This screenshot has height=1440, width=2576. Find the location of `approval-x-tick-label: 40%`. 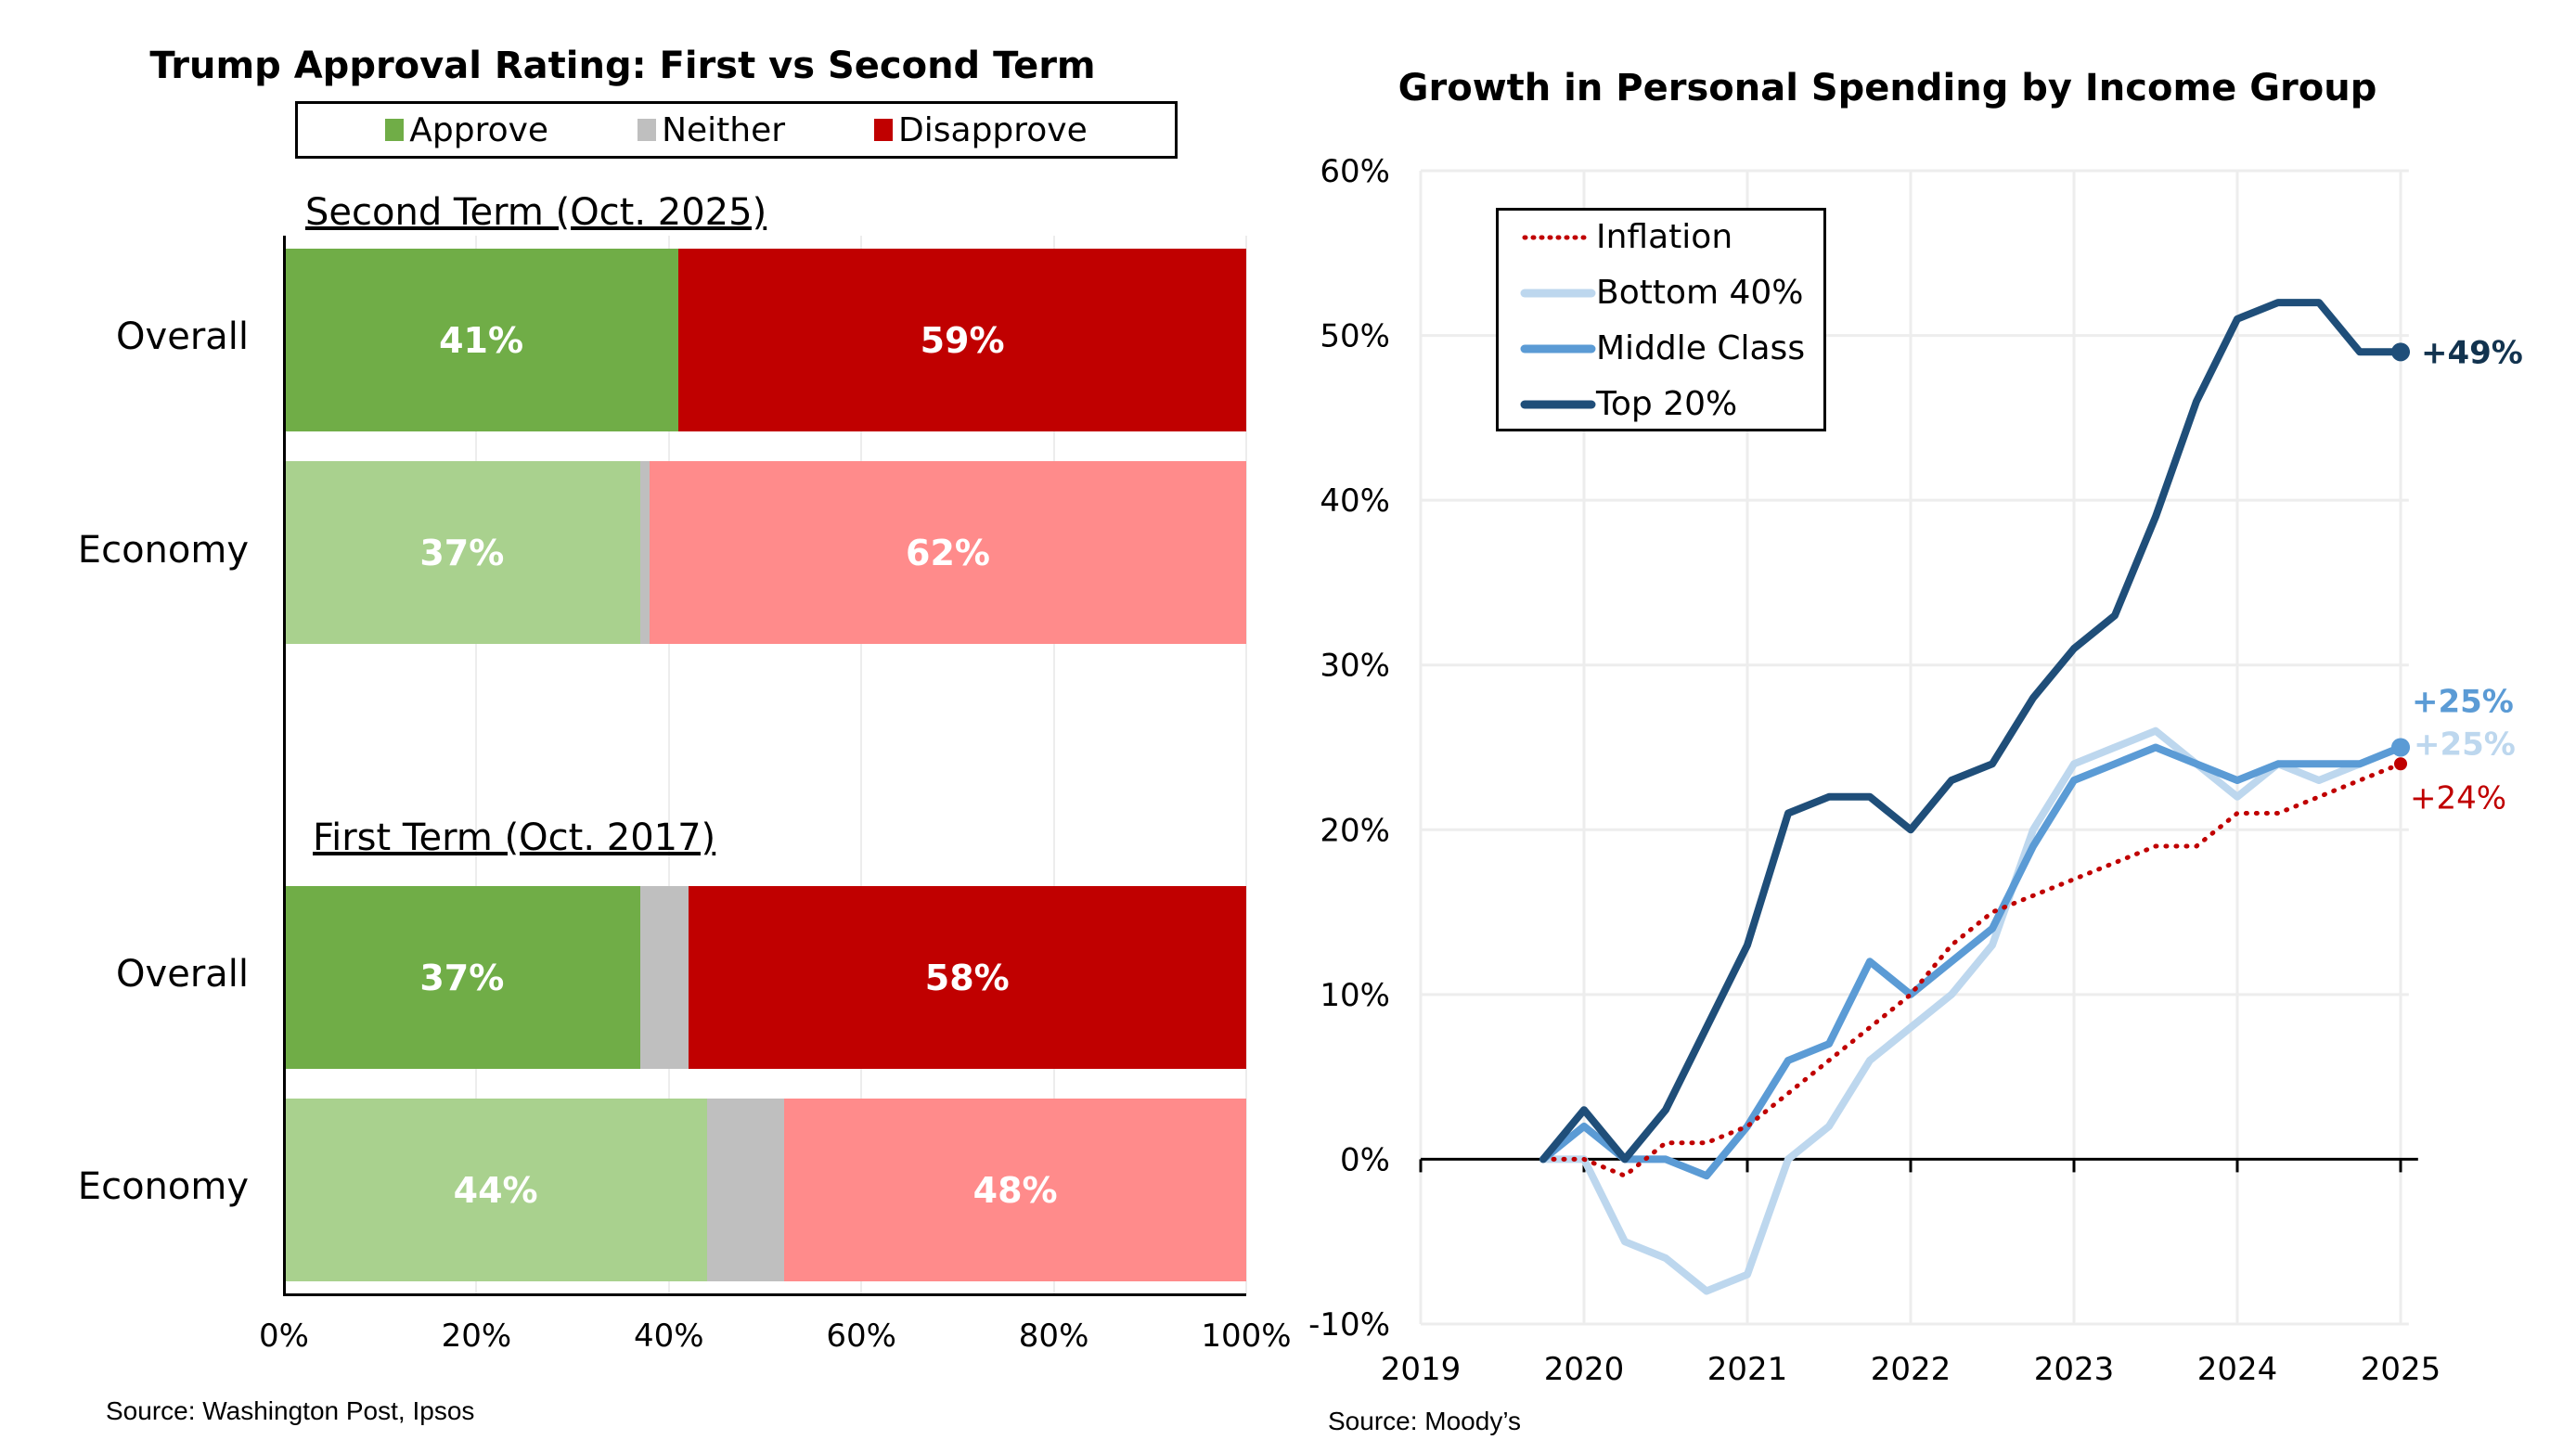

approval-x-tick-label: 40% is located at coordinates (669, 1336).